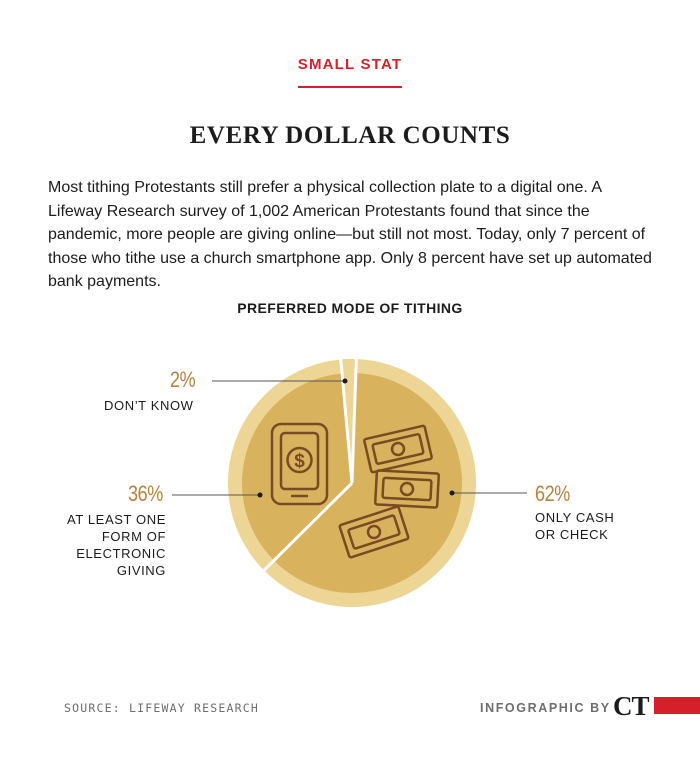 This screenshot has height=763, width=700. Describe the element at coordinates (552, 493) in the screenshot. I see `pct-cash: 62%` at that location.